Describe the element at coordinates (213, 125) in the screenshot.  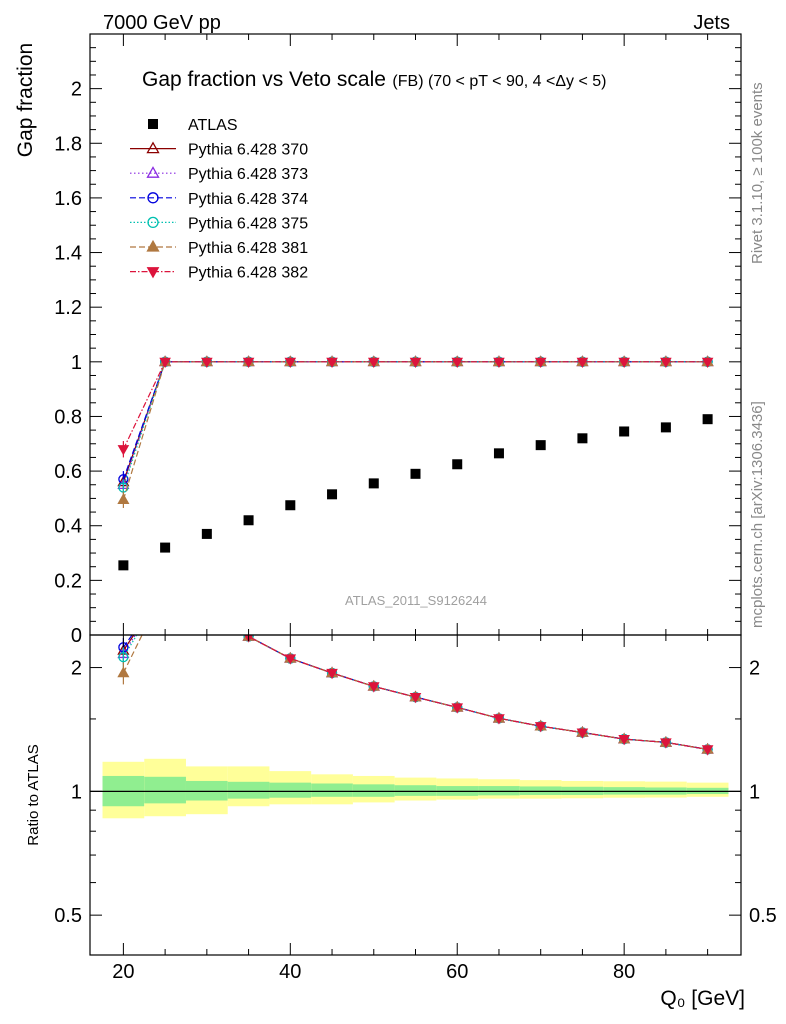
I see `legend-label: ATLAS` at that location.